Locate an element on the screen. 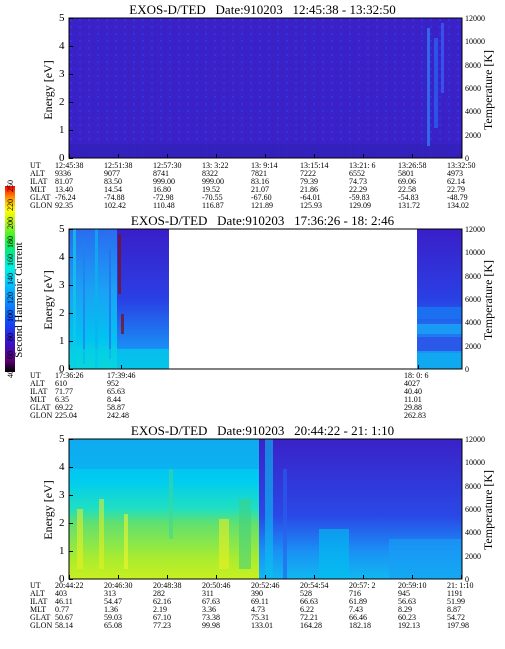 Image resolution: width=505 pixels, height=649 pixels. orbit-value: 72.21 is located at coordinates (309, 617).